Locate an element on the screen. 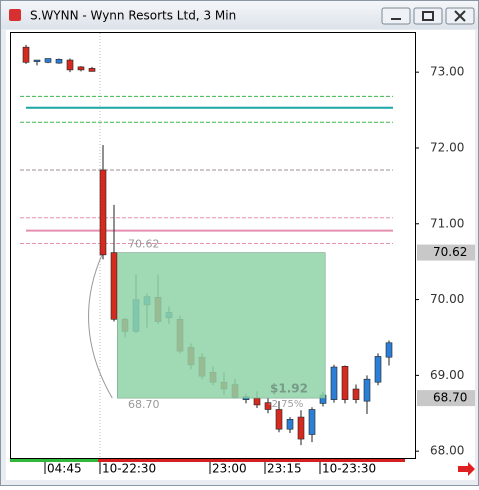 This screenshot has width=479, height=490. window-title: S.WYNN - Wynn Resorts Ltd, 3 Min is located at coordinates (133, 16).